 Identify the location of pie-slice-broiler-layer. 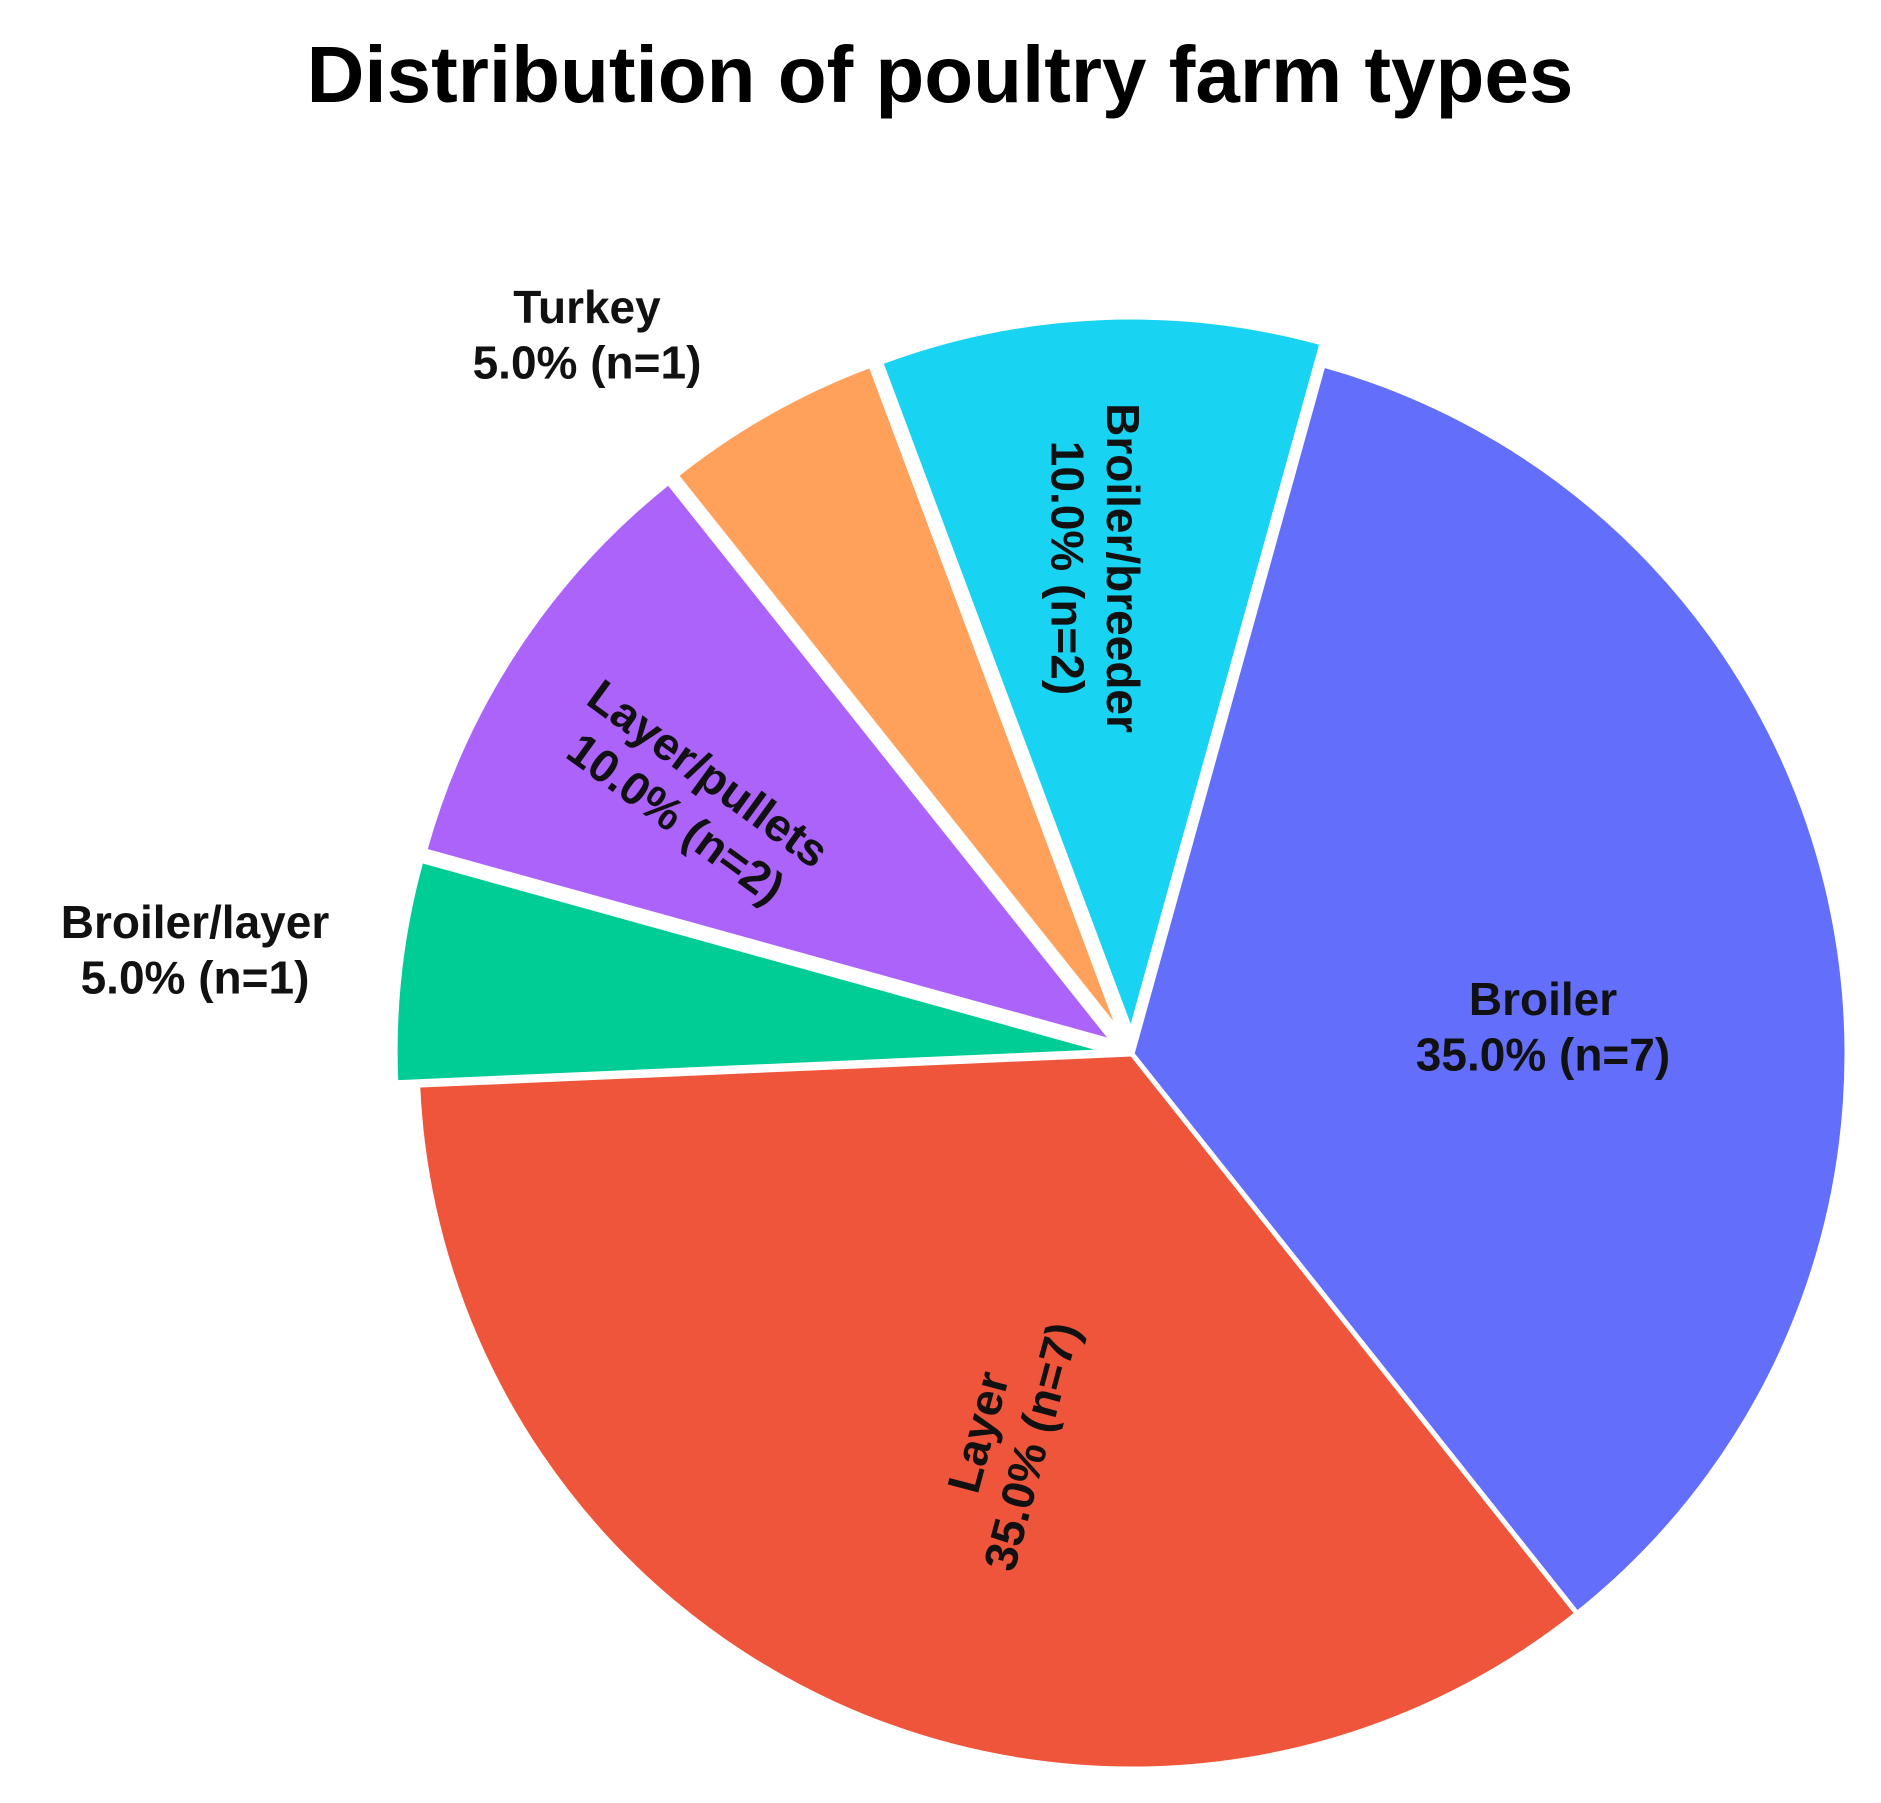
(752, 971).